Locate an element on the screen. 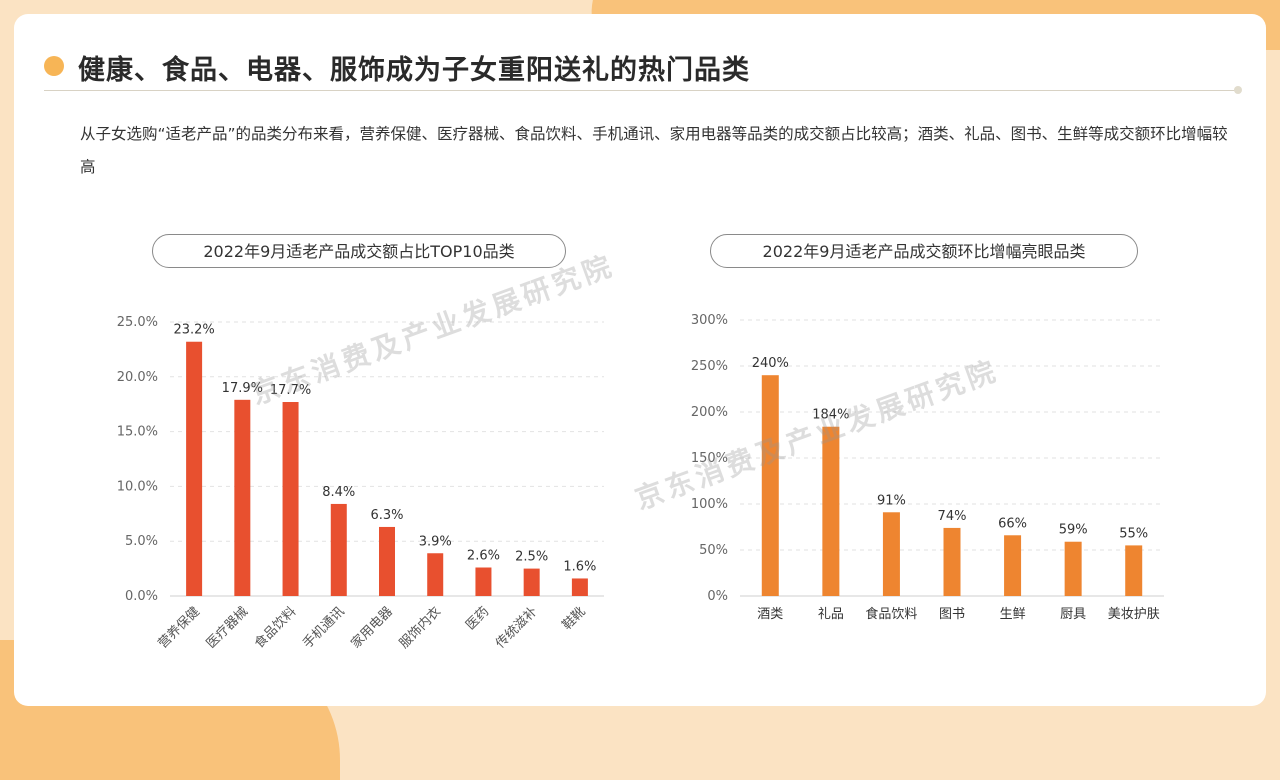  y-tick-label: 0% is located at coordinates (717, 596).